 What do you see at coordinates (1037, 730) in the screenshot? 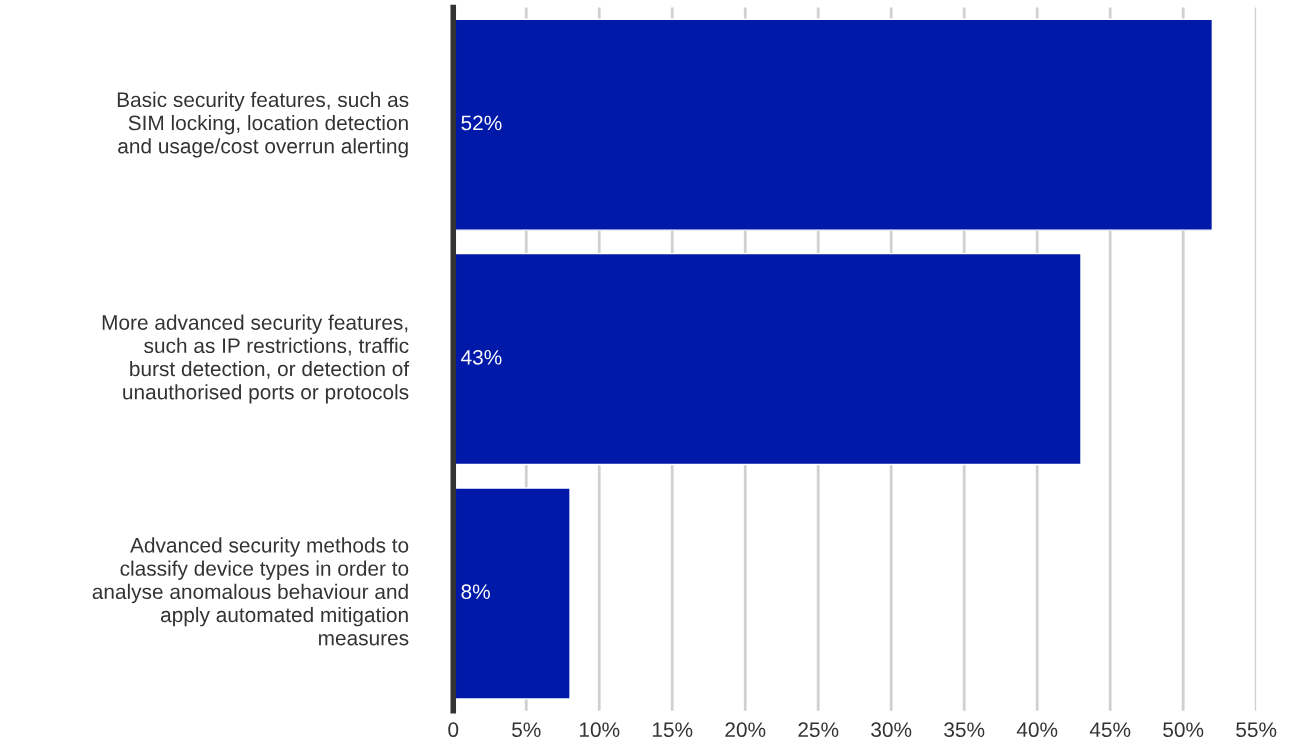
I see `x-tick-label: 40%` at bounding box center [1037, 730].